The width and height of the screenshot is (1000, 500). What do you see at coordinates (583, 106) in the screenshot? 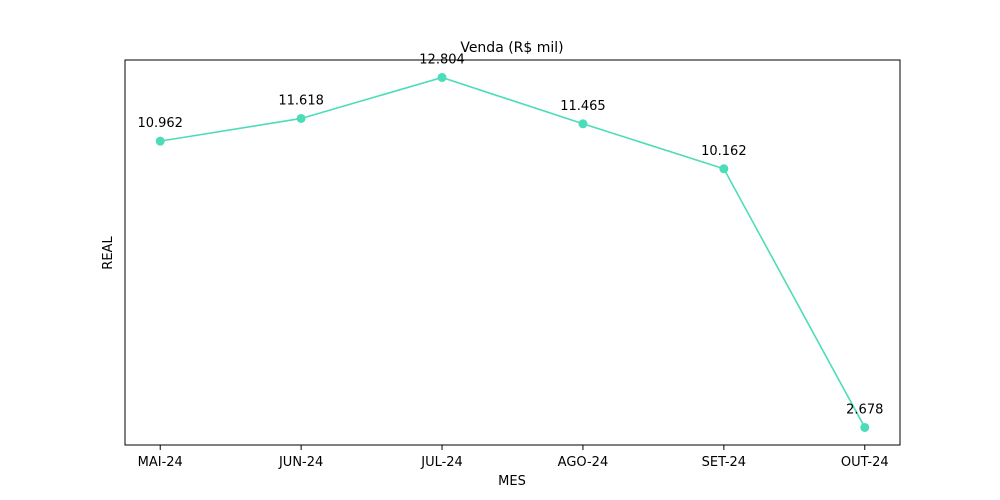
I see `data-label: 11.465` at bounding box center [583, 106].